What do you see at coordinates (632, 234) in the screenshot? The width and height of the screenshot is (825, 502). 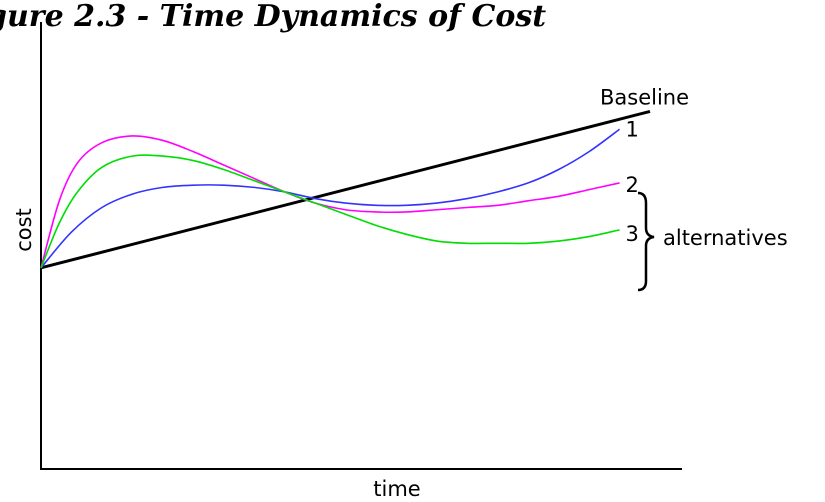 I see `series-label-3: 3` at bounding box center [632, 234].